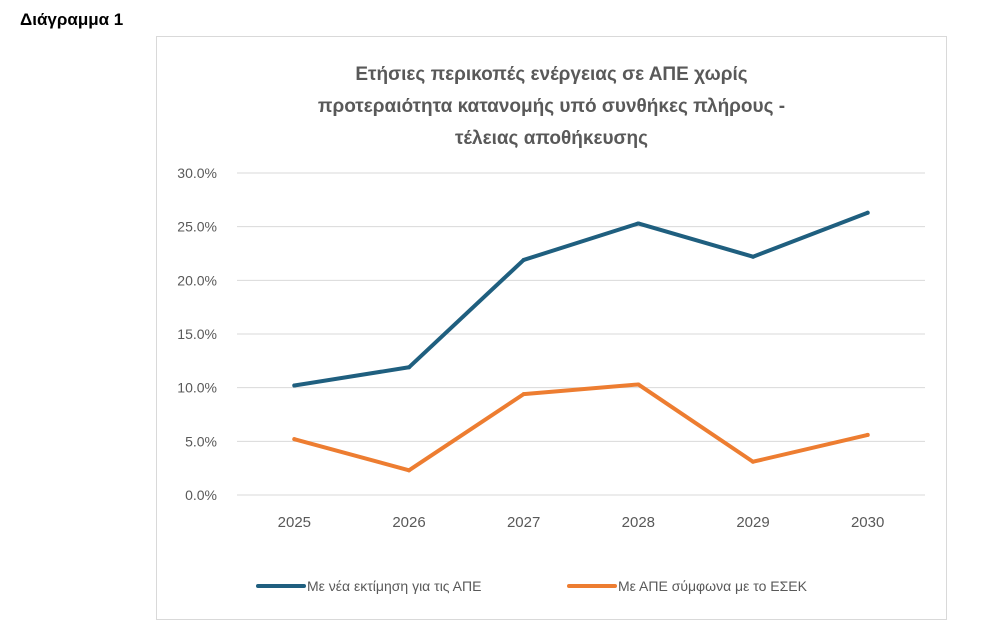  What do you see at coordinates (867, 522) in the screenshot?
I see `x-tick-label: 2030` at bounding box center [867, 522].